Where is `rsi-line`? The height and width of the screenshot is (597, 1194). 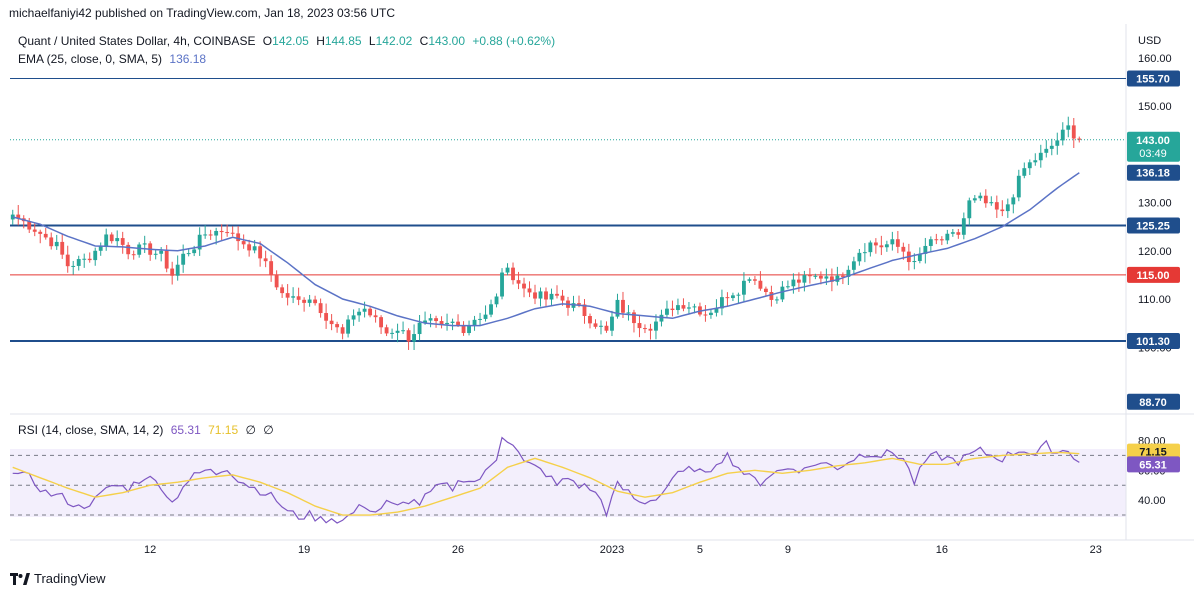 rsi-line is located at coordinates (546, 480).